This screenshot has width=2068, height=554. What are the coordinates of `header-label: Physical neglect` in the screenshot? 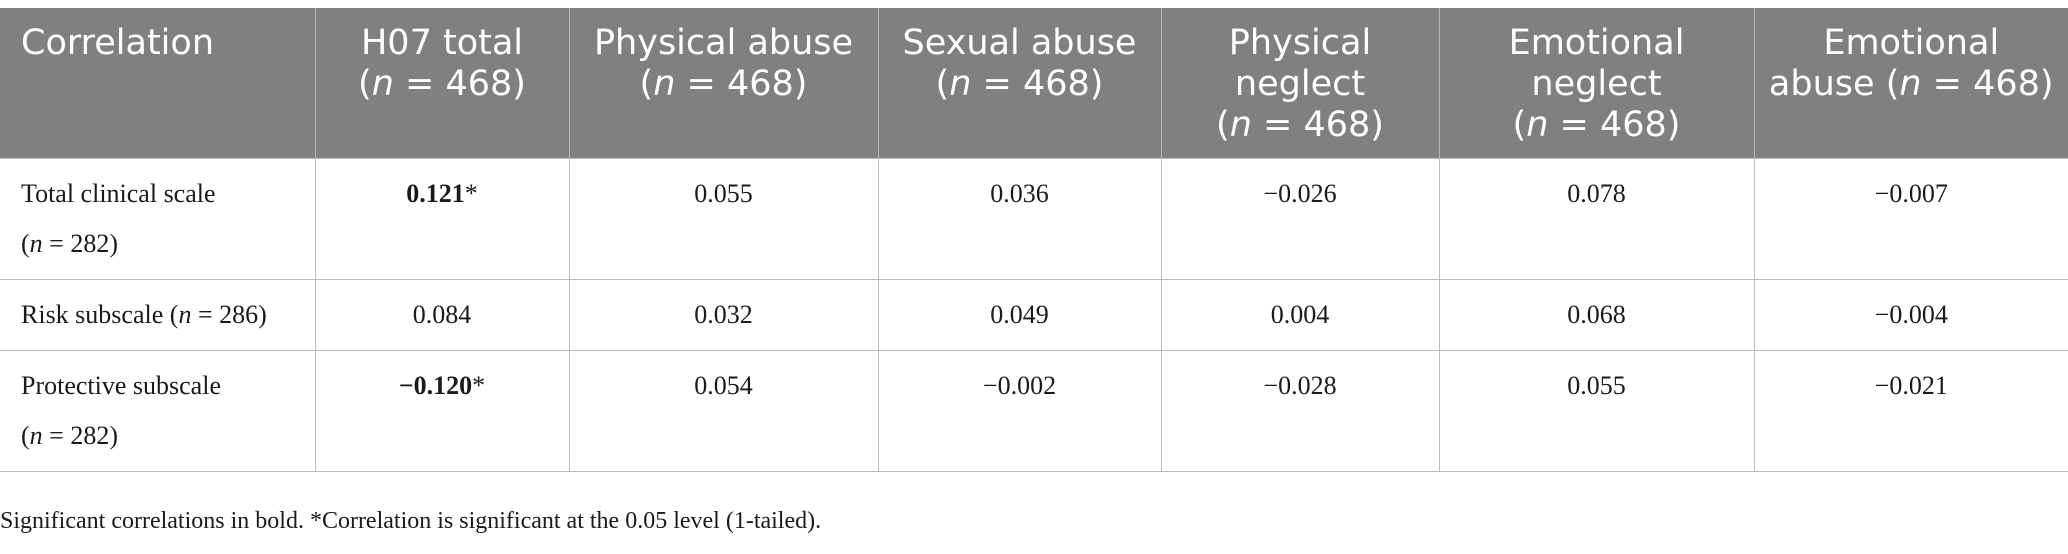 It's located at (1300, 63).